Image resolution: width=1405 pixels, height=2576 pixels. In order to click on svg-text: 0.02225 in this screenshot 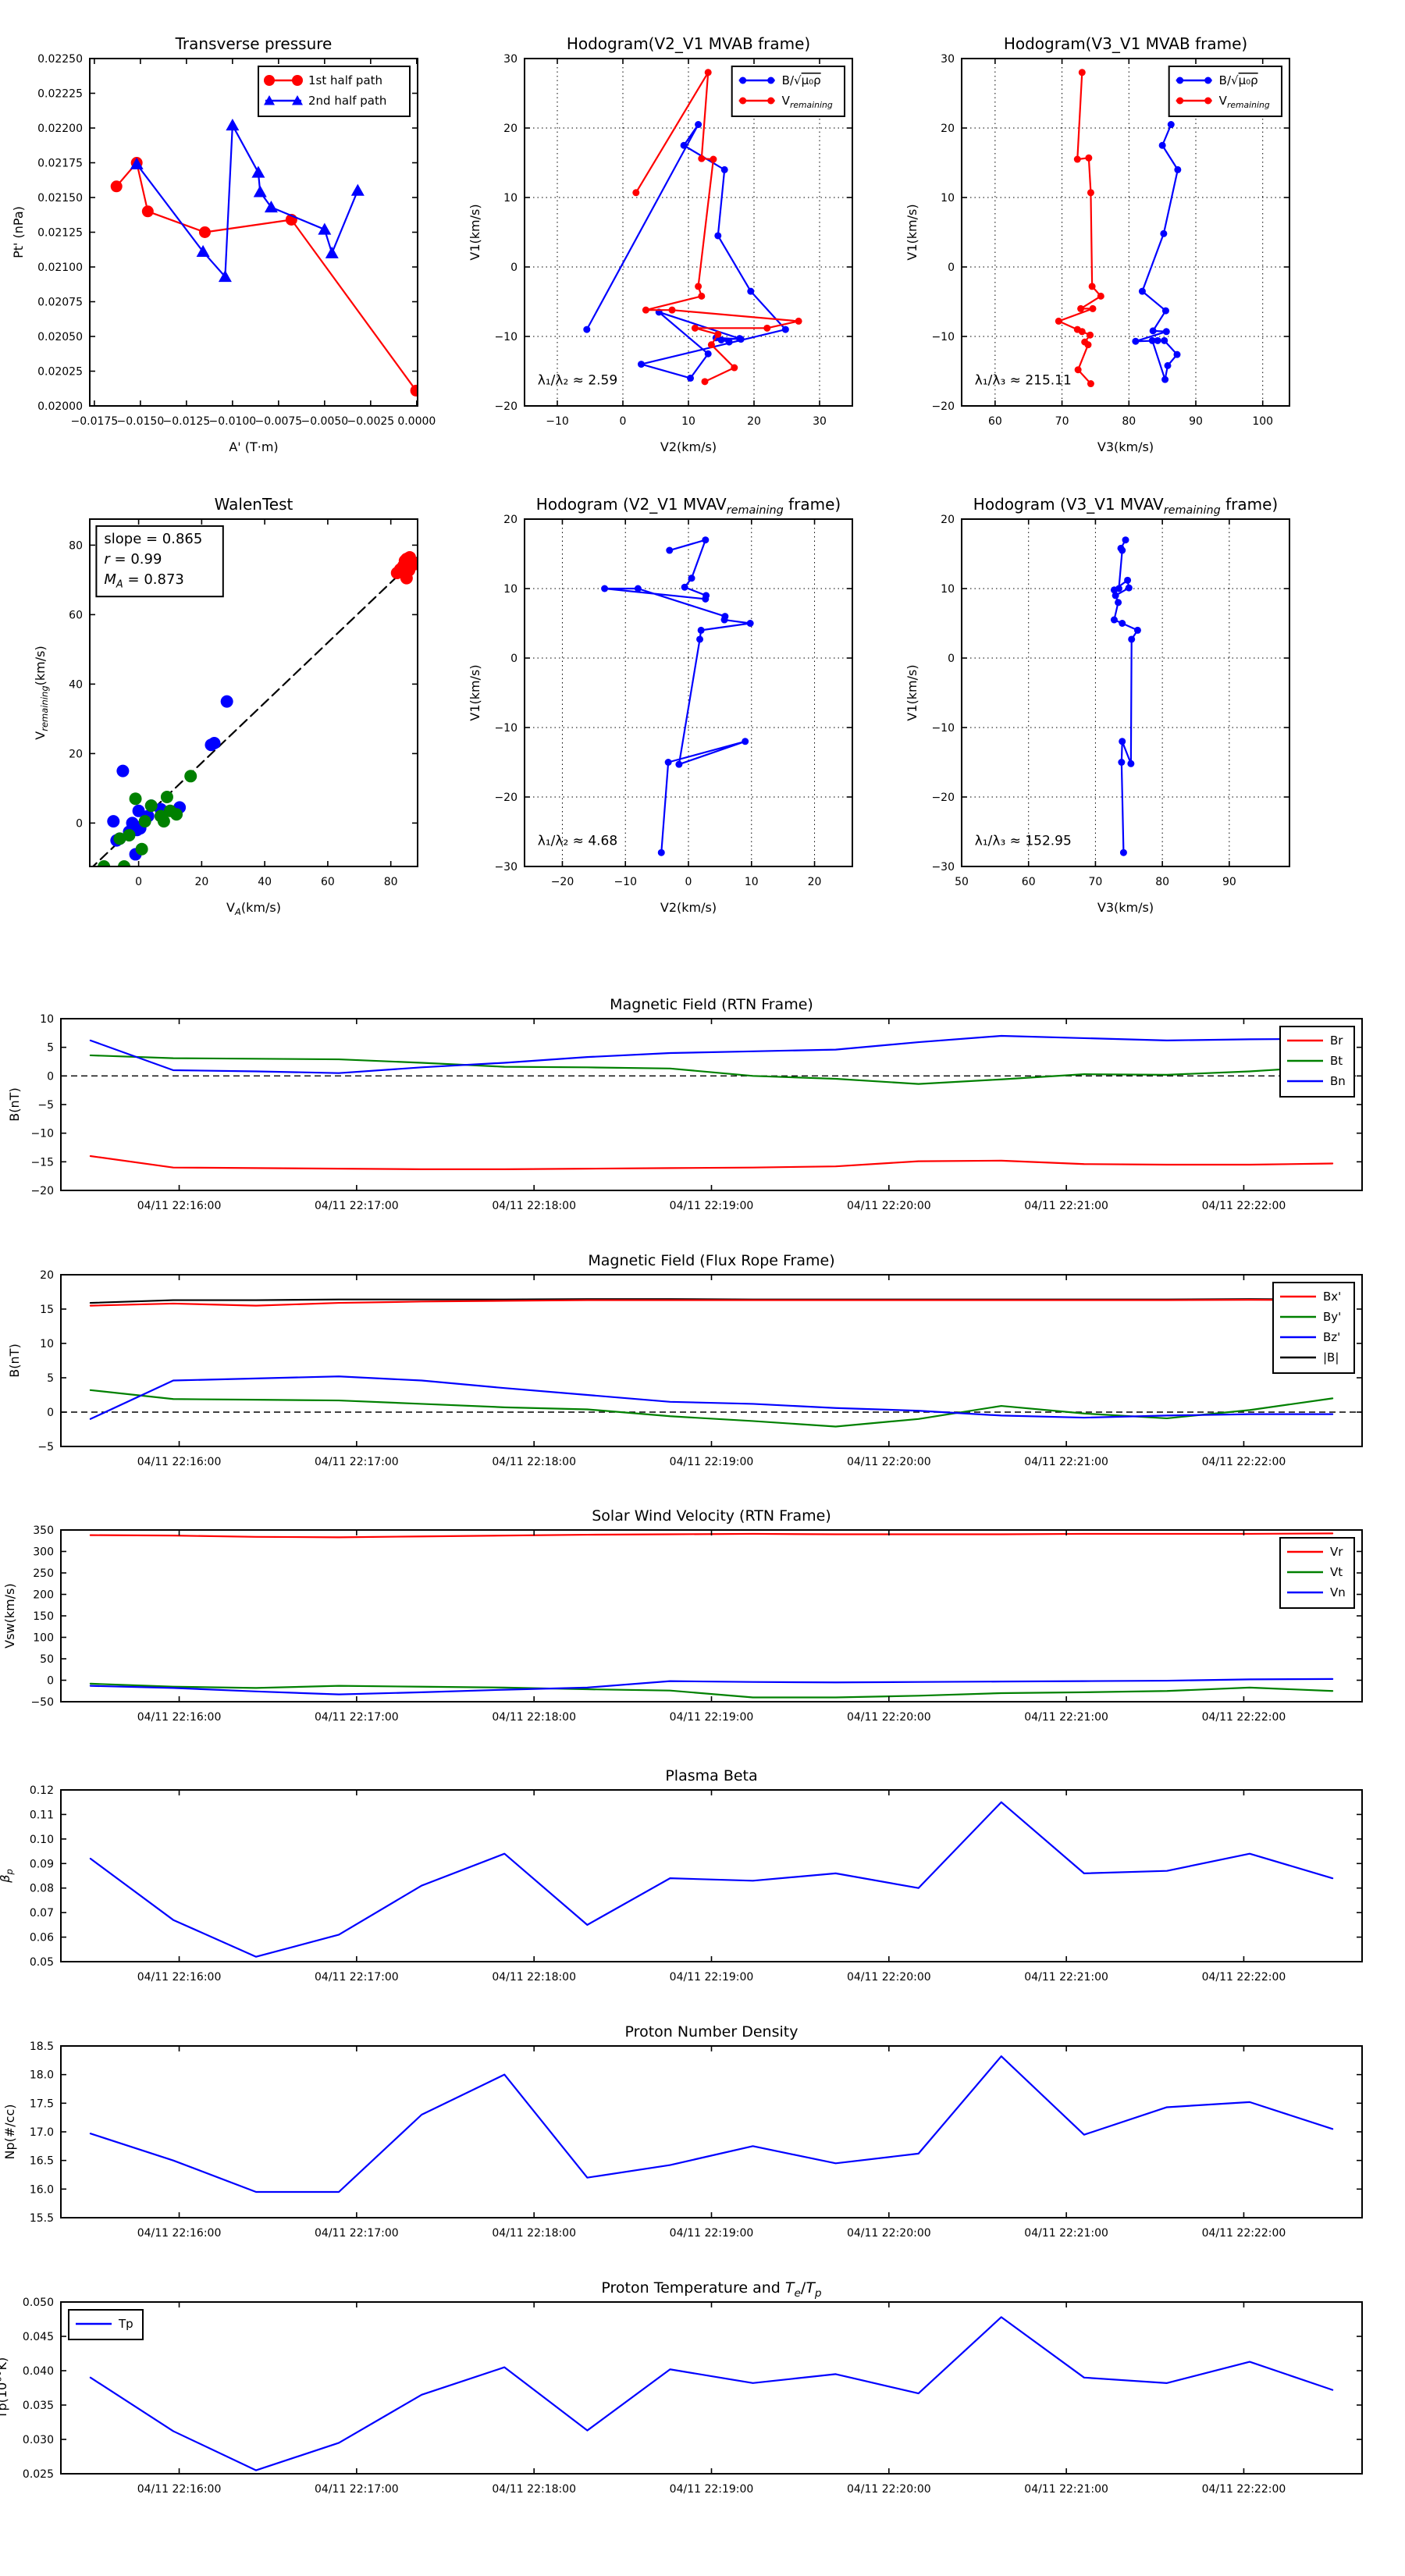, I will do `click(60, 94)`.